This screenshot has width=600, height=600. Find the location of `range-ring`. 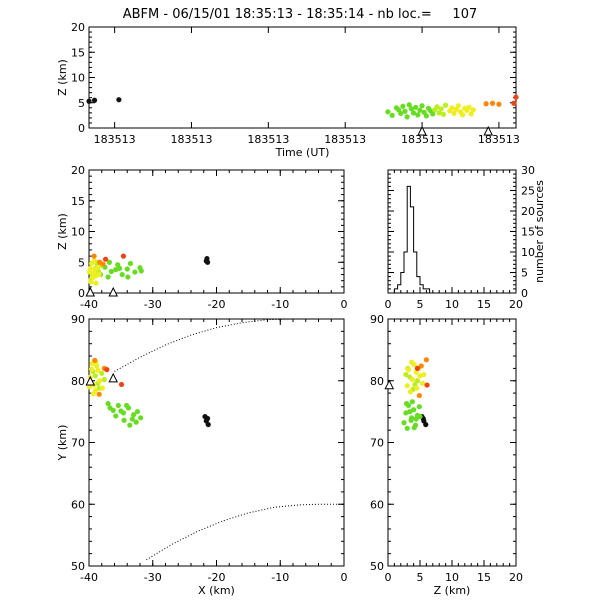

range-ring is located at coordinates (204, 345).